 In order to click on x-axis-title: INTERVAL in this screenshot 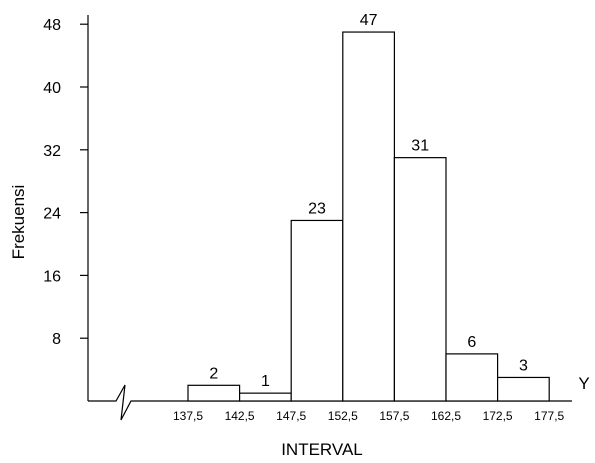, I will do `click(322, 449)`.